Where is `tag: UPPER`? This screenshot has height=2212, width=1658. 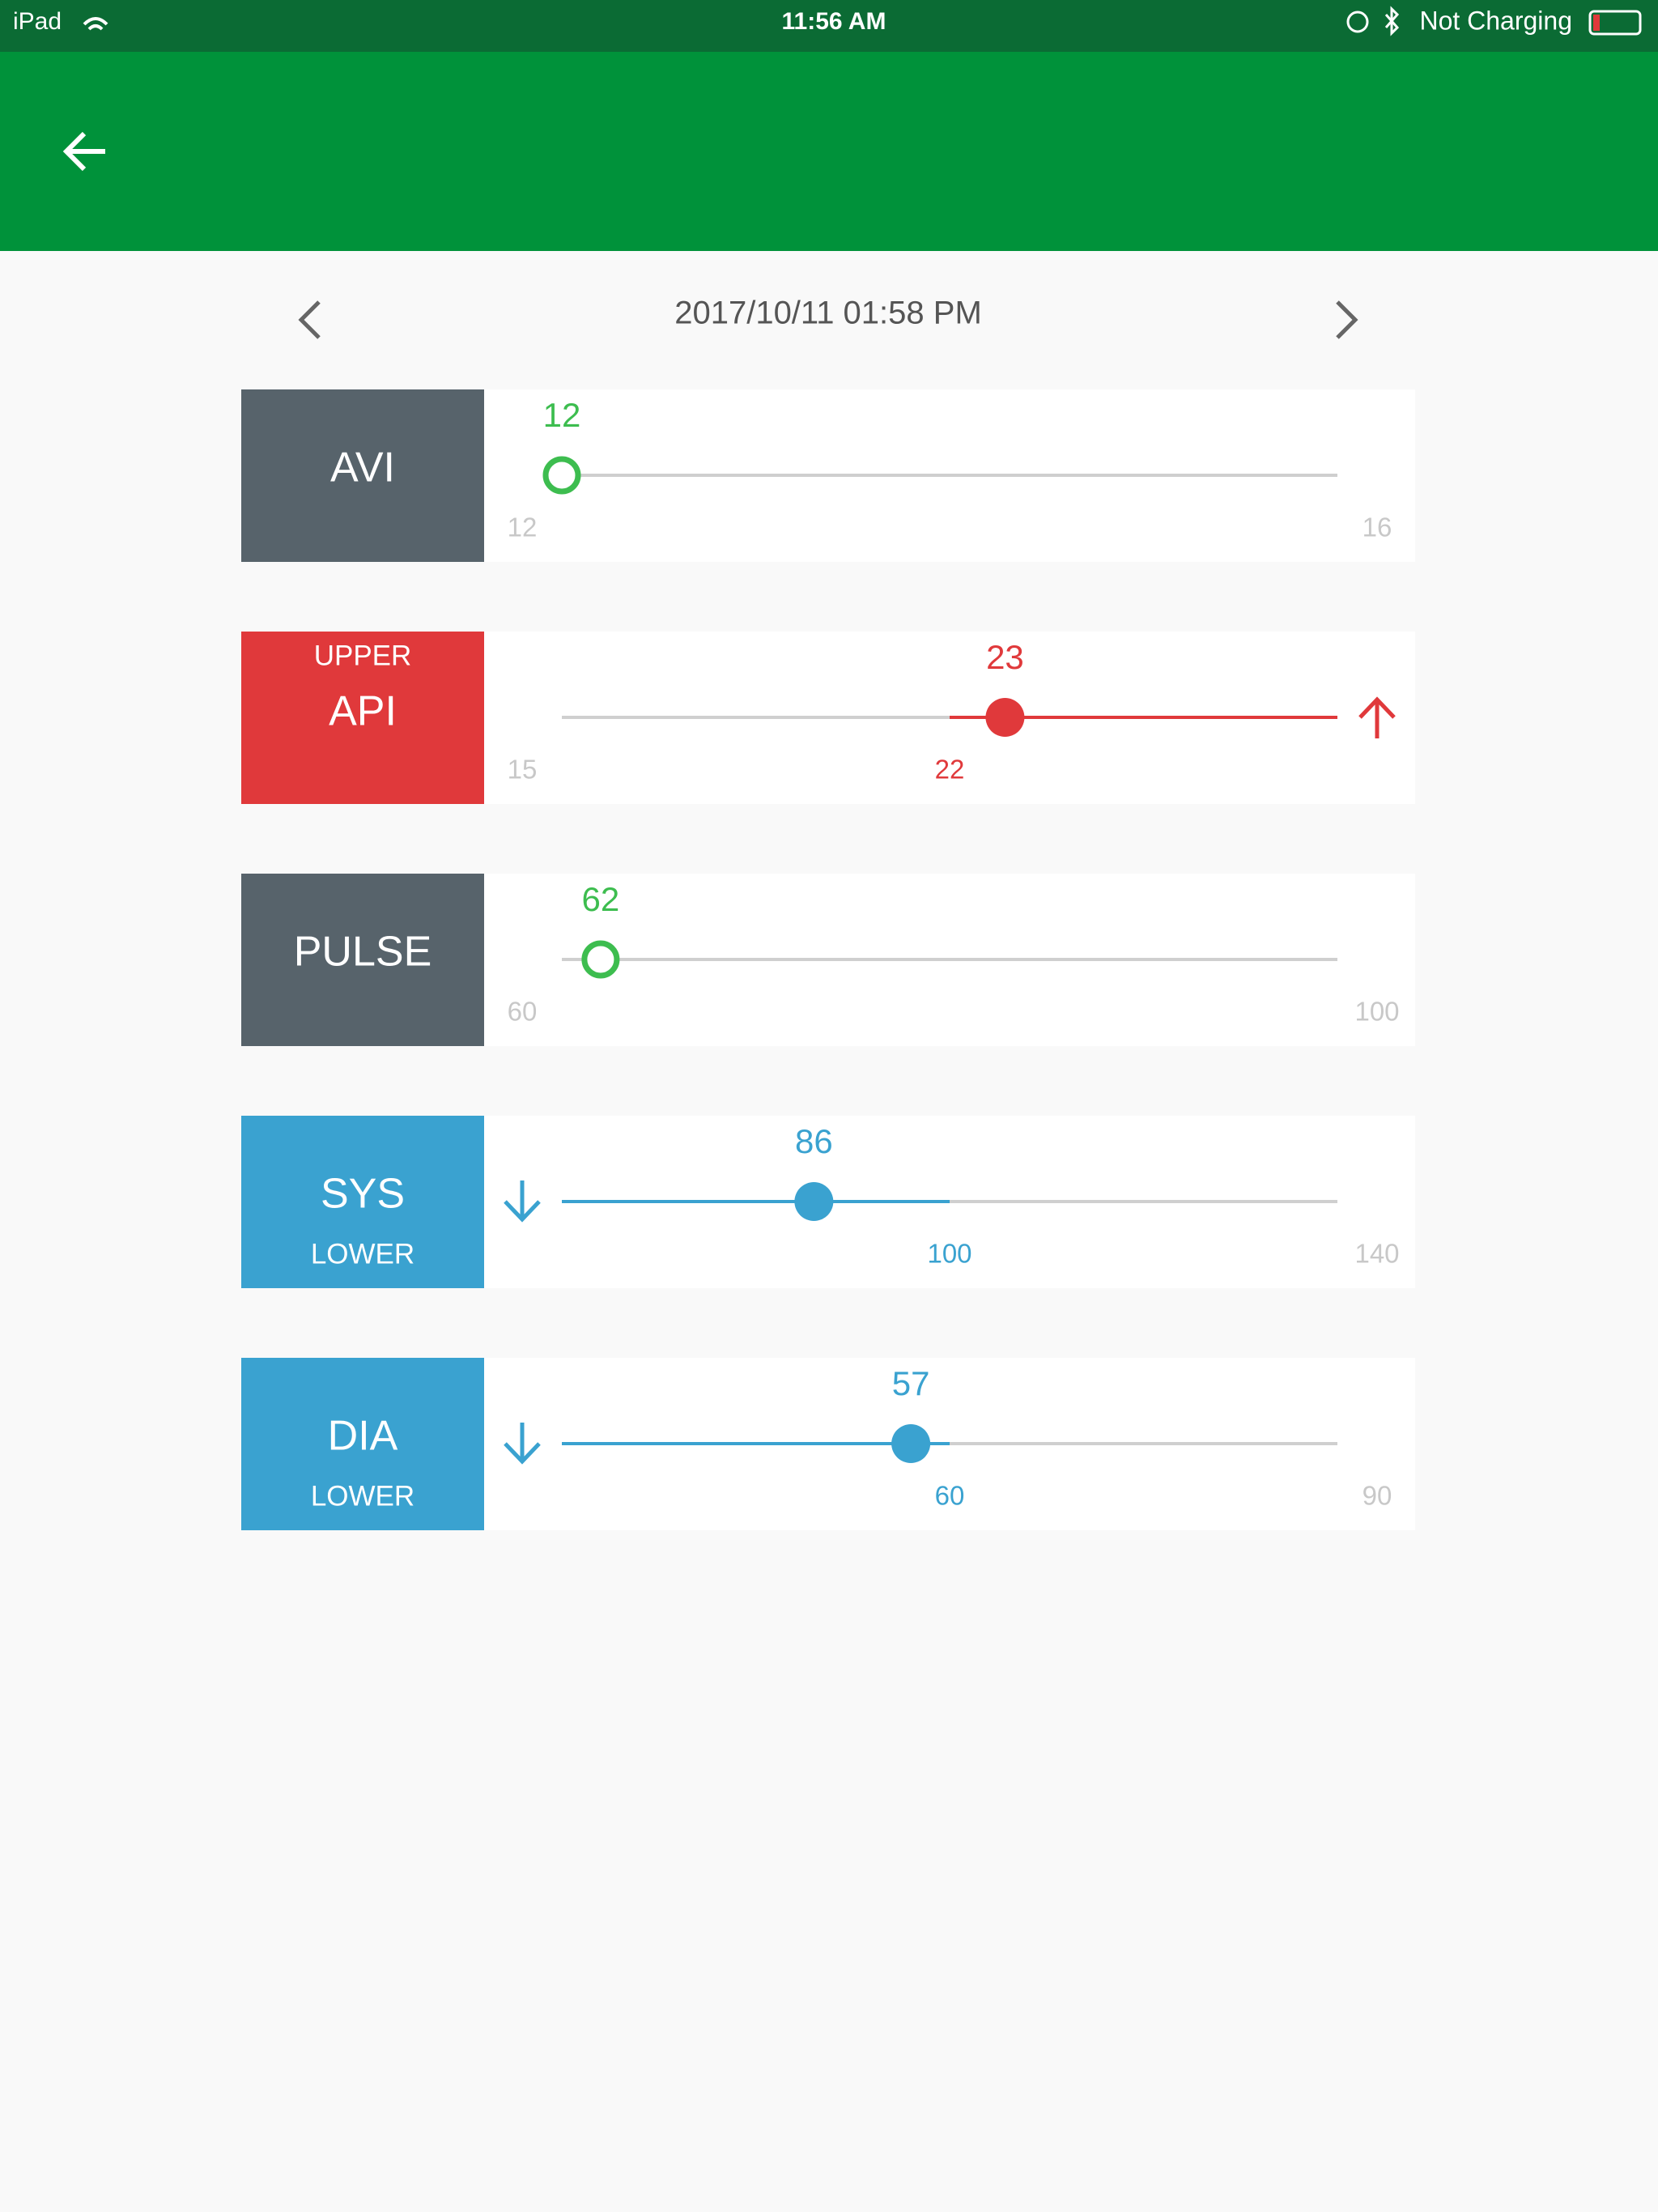
tag: UPPER is located at coordinates (363, 656).